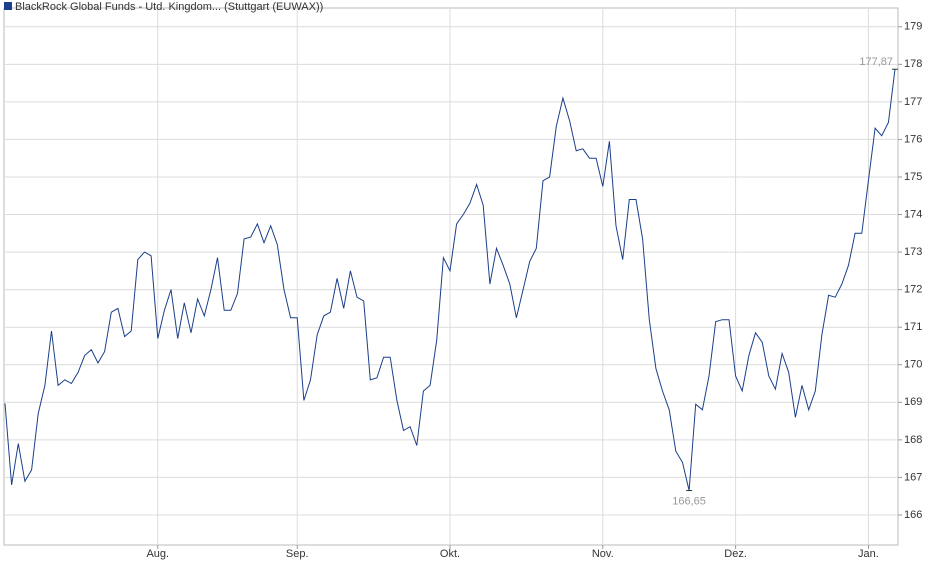  I want to click on y-tick-label: 167, so click(913, 477).